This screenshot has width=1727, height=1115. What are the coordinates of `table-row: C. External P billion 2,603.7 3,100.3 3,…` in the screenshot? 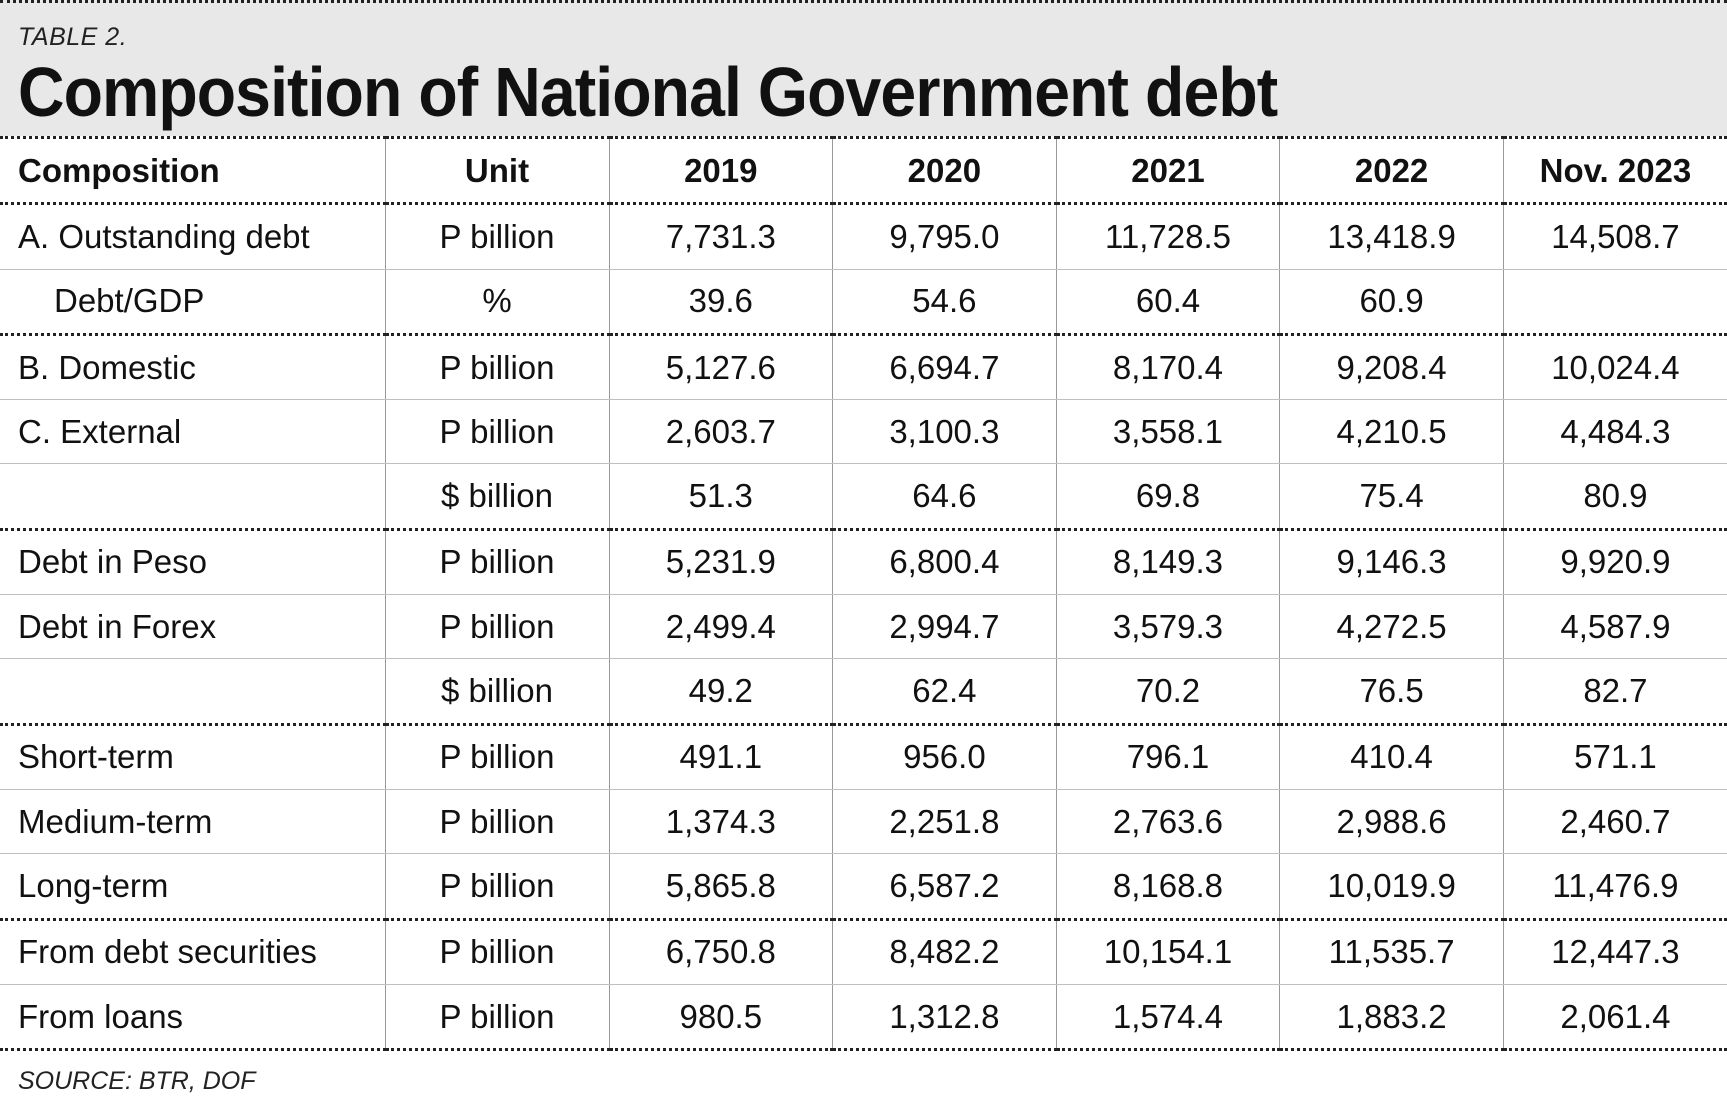 It's located at (863, 432).